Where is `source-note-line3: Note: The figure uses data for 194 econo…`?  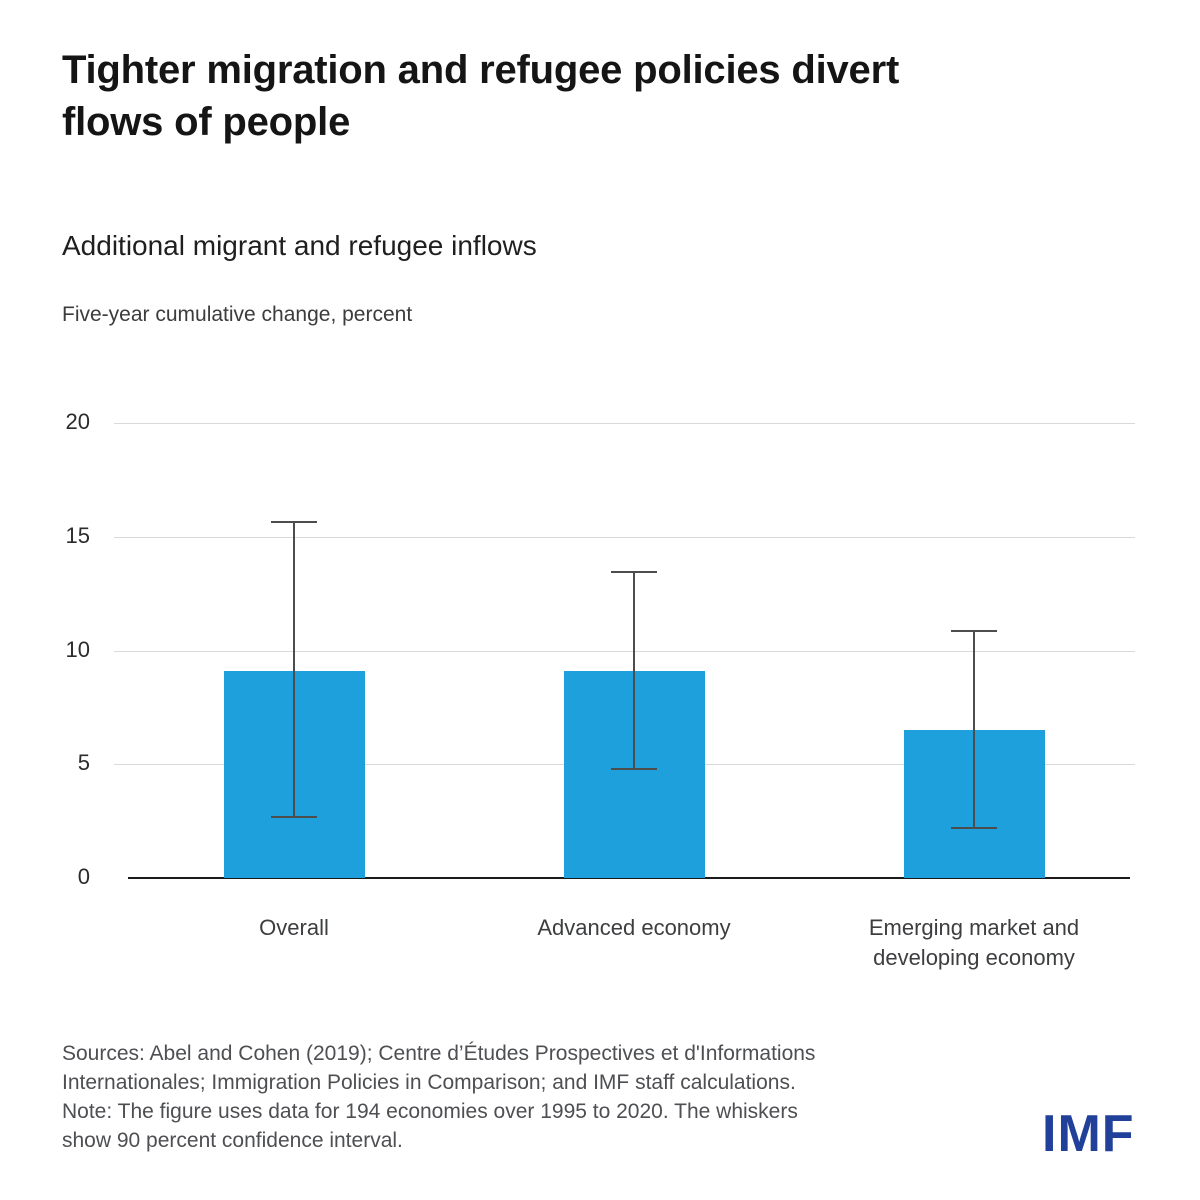 source-note-line3: Note: The figure uses data for 194 econo… is located at coordinates (430, 1111).